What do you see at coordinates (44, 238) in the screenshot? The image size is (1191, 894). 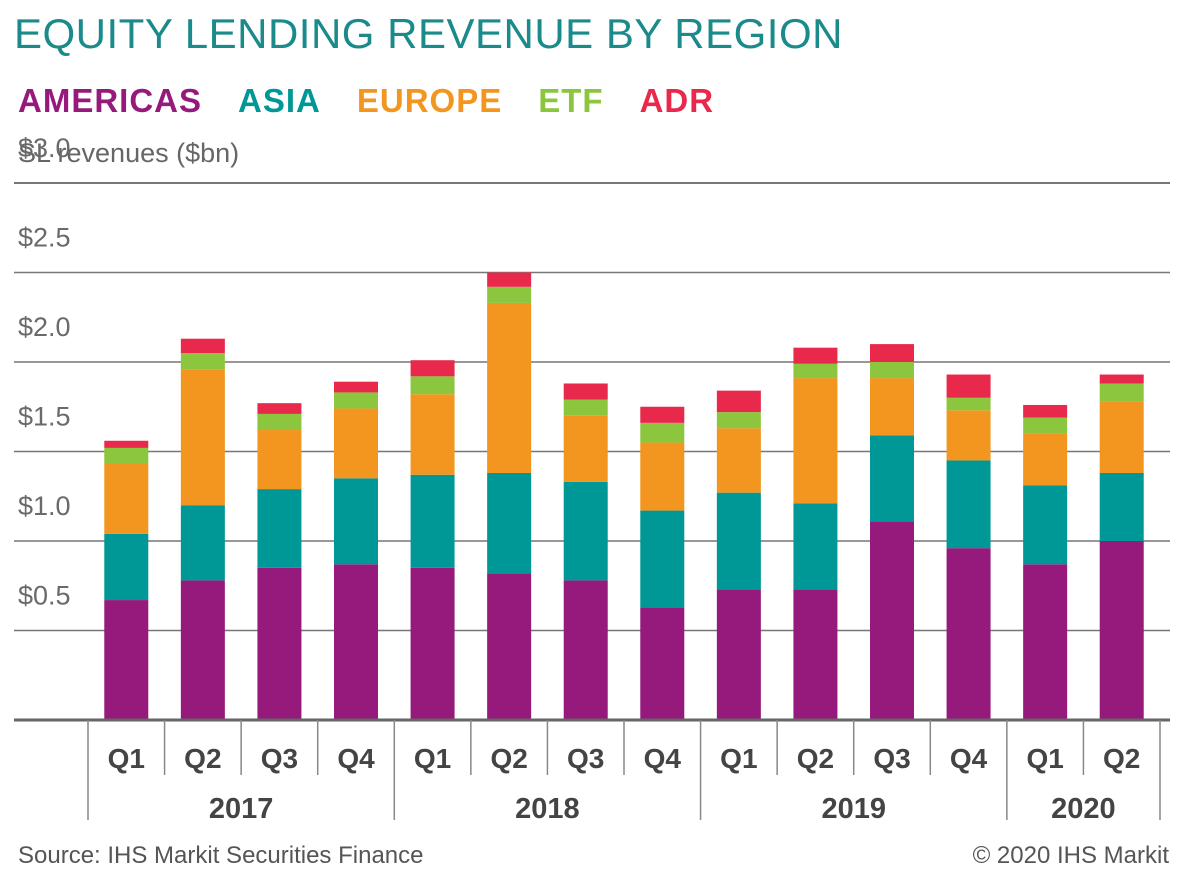 I see `y-tick-label: $2.5` at bounding box center [44, 238].